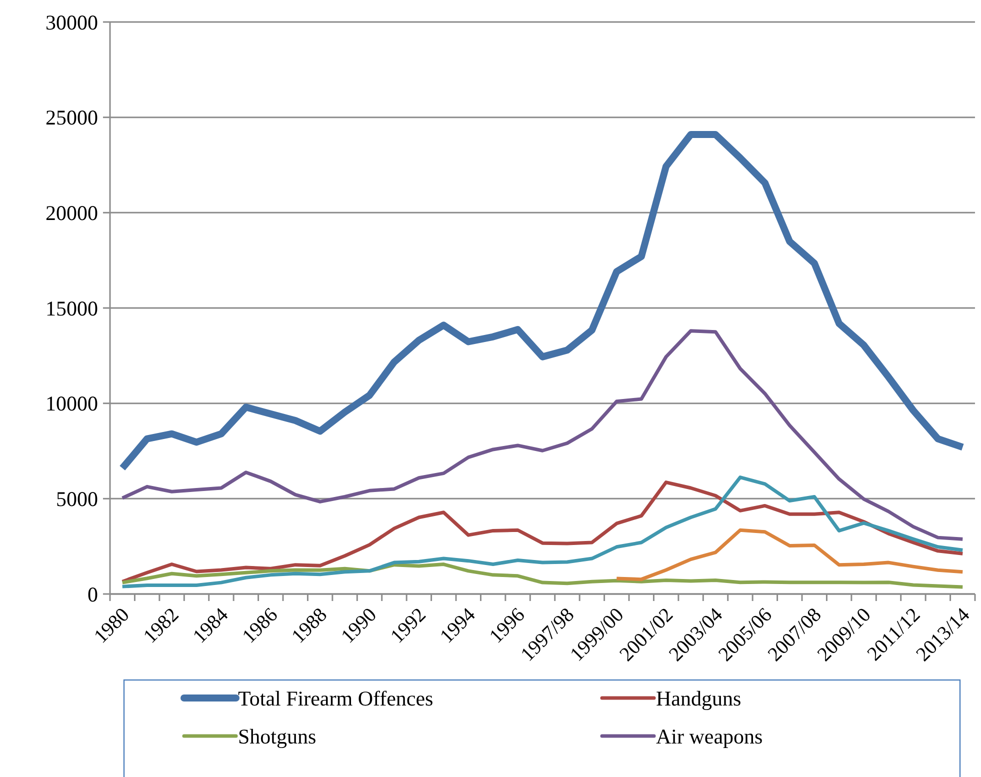  What do you see at coordinates (93, 594) in the screenshot?
I see `y-tick-label: 0` at bounding box center [93, 594].